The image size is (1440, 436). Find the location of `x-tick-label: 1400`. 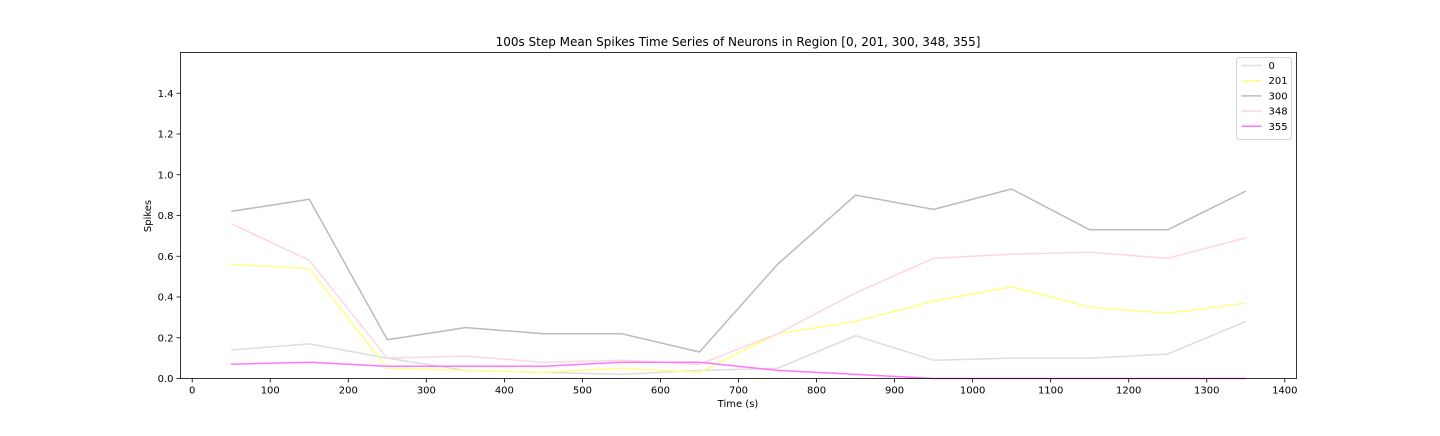

x-tick-label: 1400 is located at coordinates (1284, 391).